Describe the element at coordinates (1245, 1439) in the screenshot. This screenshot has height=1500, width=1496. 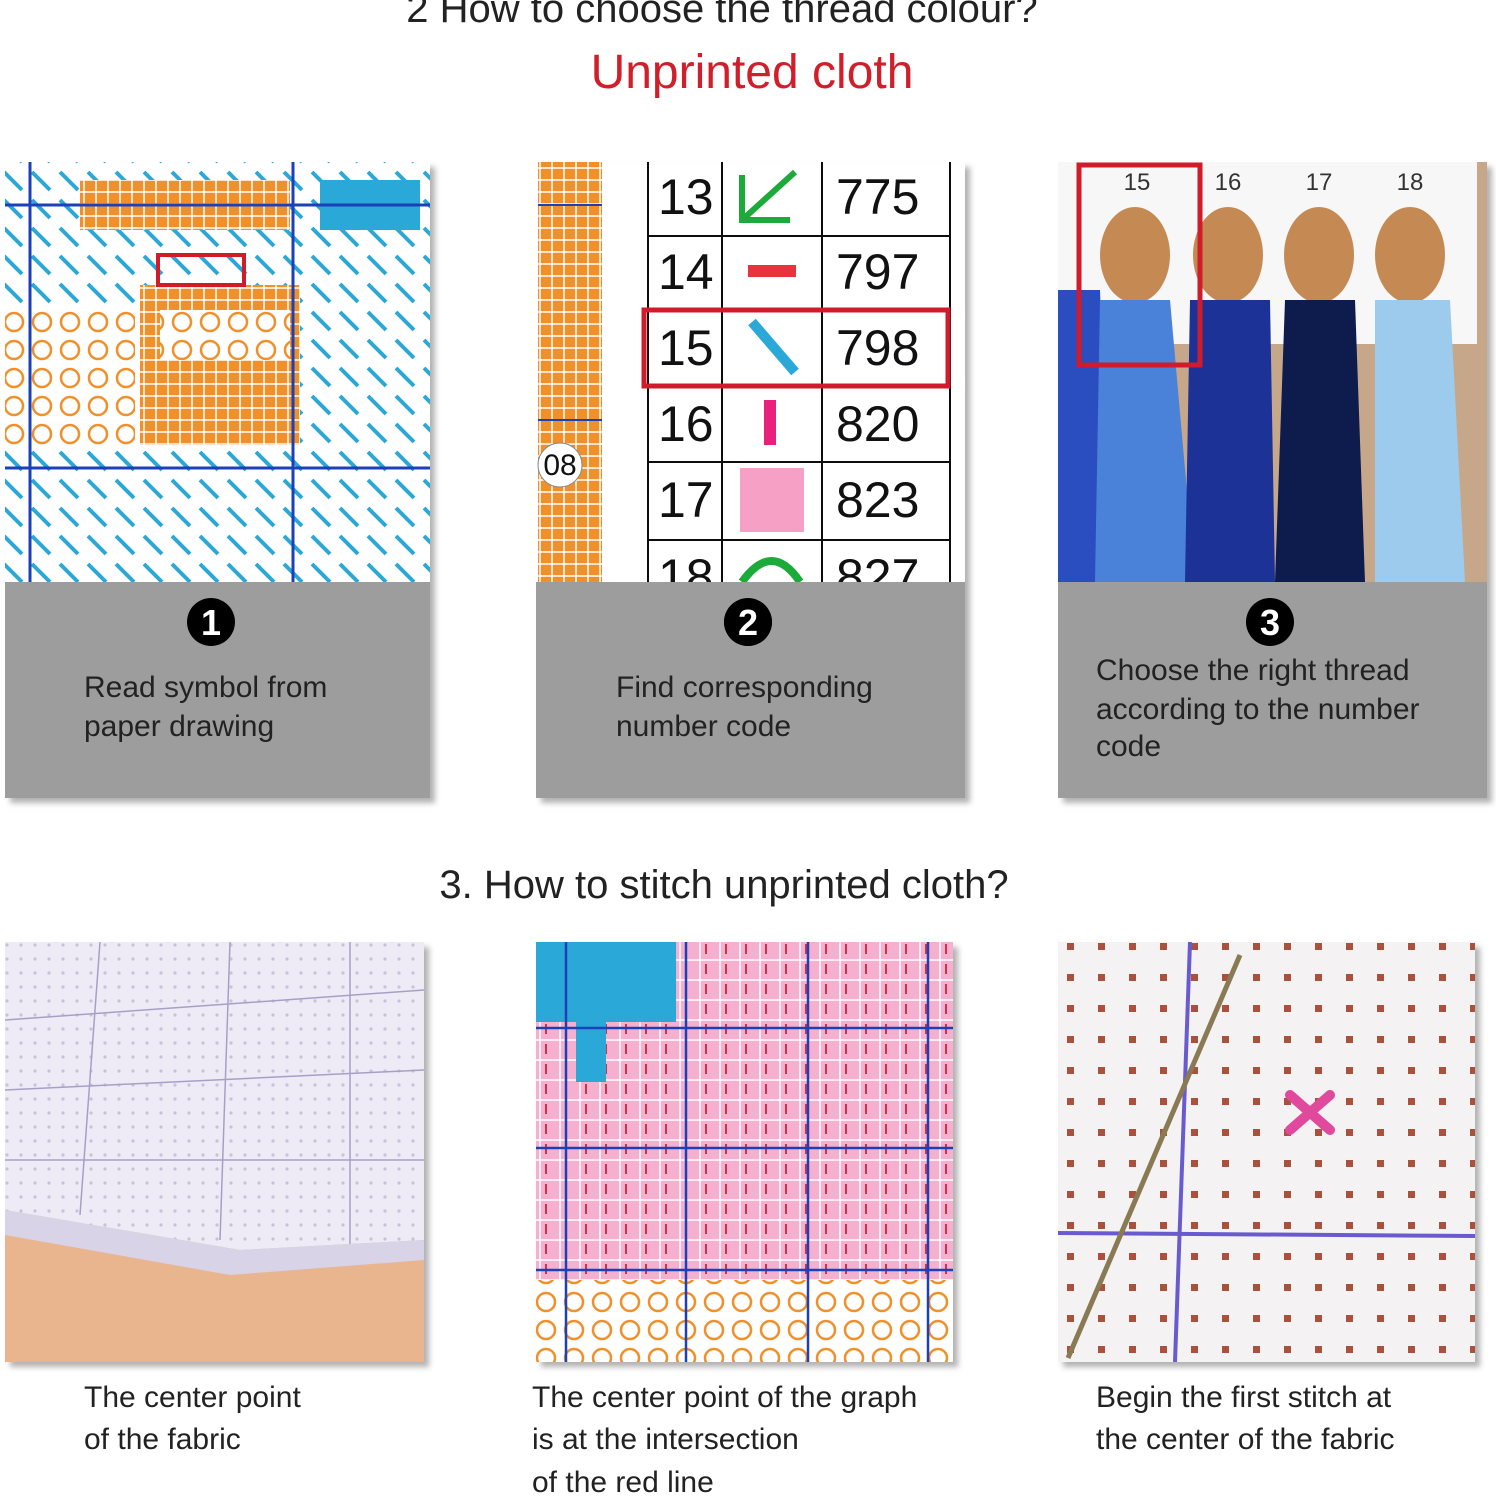
I see `caption: the center of the fabric` at that location.